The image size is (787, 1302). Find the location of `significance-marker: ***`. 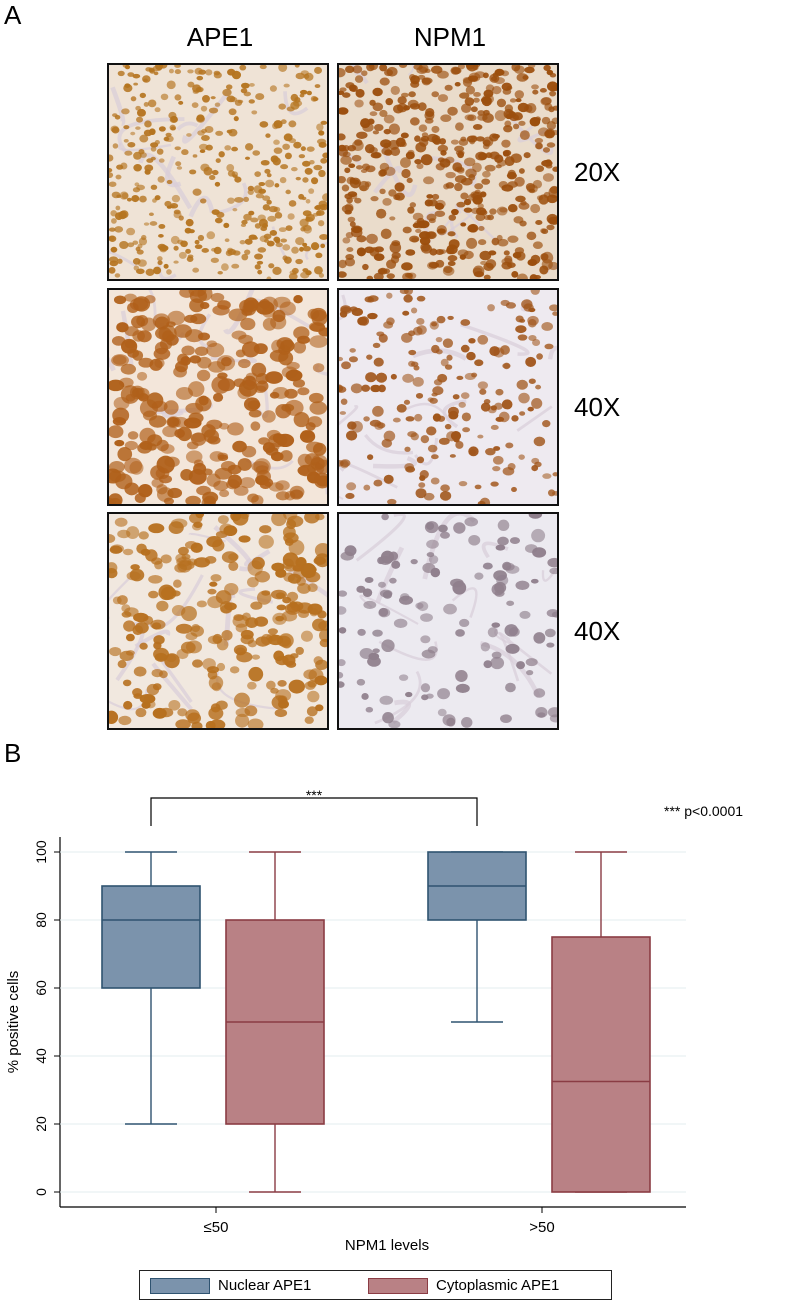

significance-marker: *** is located at coordinates (314, 795).